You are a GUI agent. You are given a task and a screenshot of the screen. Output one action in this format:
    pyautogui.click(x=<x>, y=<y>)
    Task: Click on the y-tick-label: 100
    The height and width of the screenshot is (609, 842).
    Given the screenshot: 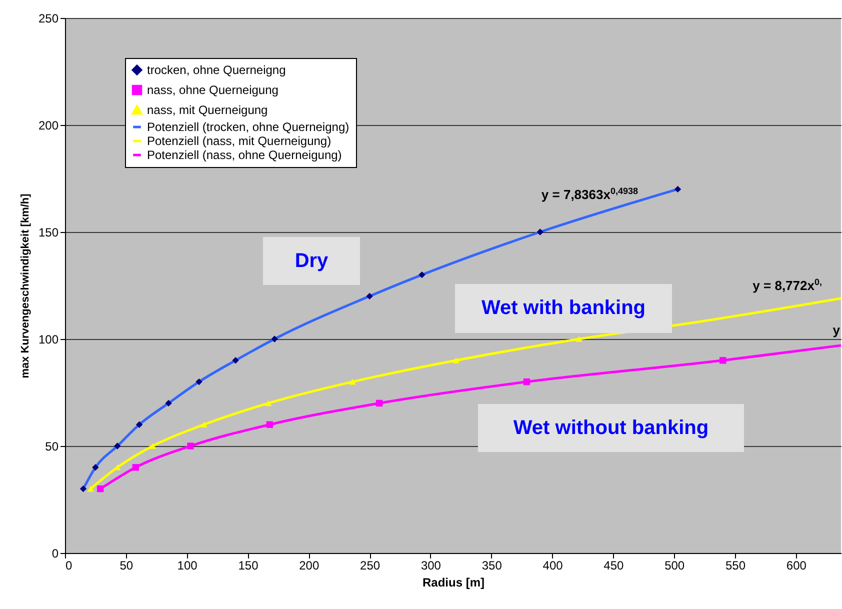 What is the action you would take?
    pyautogui.click(x=48, y=339)
    